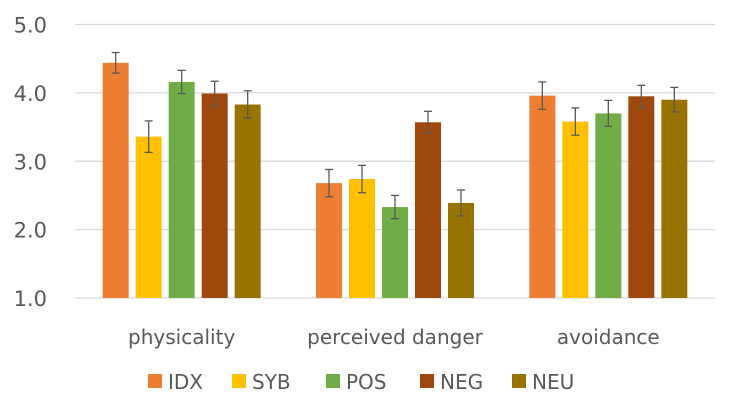  I want to click on legend-item: NEU, so click(543, 382).